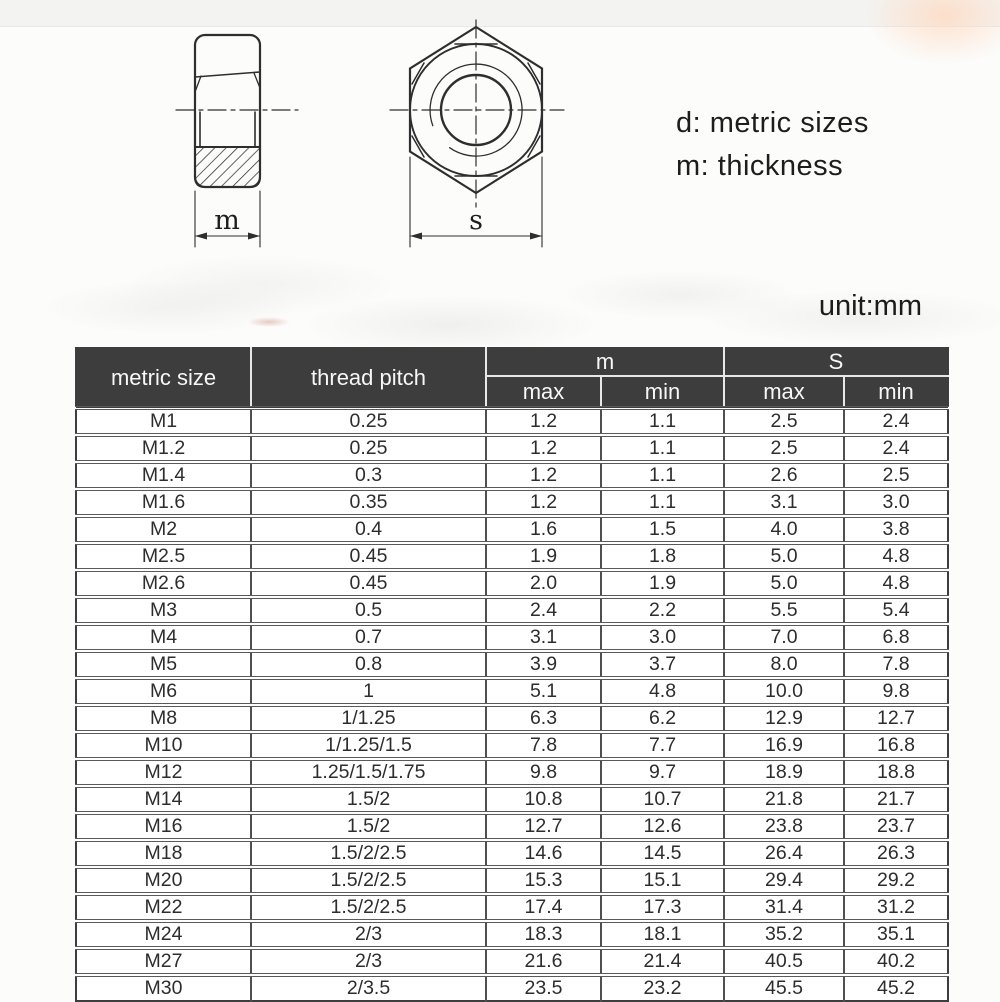 The height and width of the screenshot is (1002, 1000). I want to click on cell-s-min: 29.2, so click(896, 879).